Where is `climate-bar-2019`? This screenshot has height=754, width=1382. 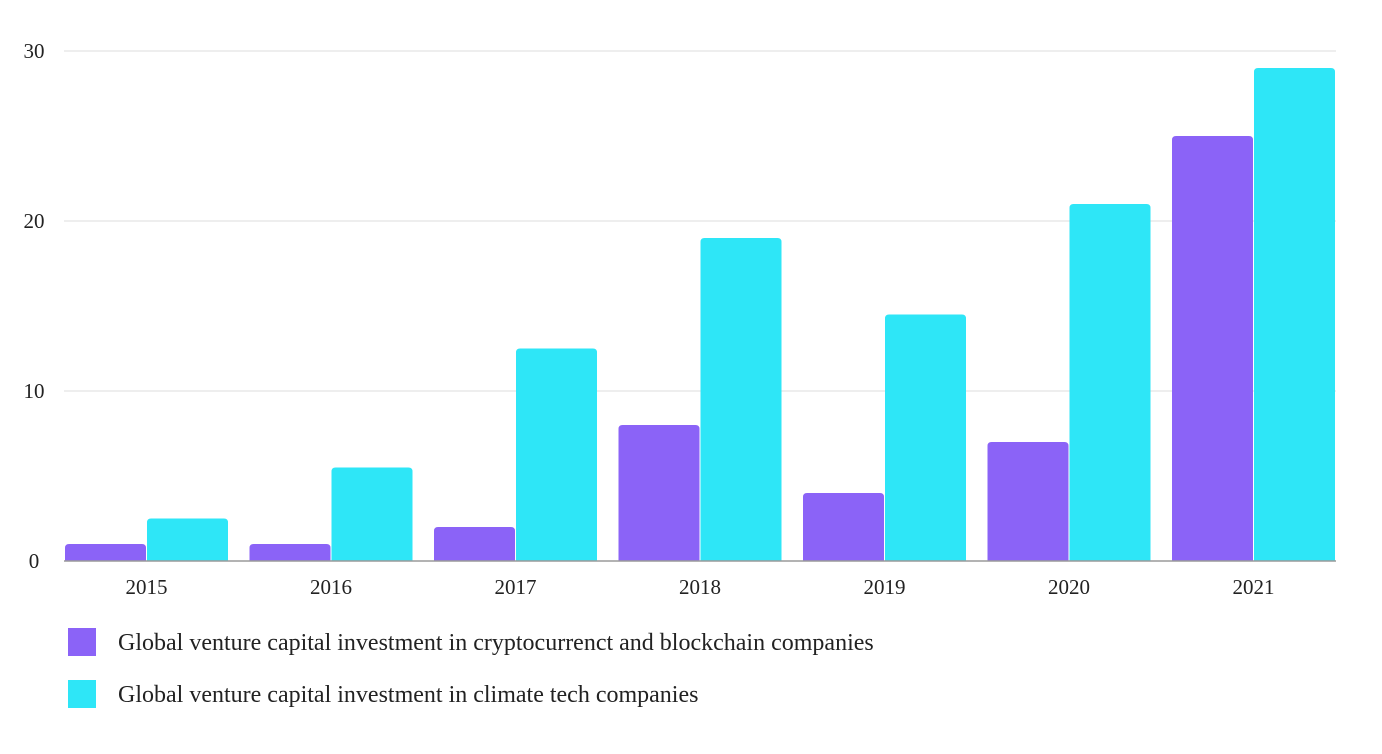
climate-bar-2019 is located at coordinates (925, 437).